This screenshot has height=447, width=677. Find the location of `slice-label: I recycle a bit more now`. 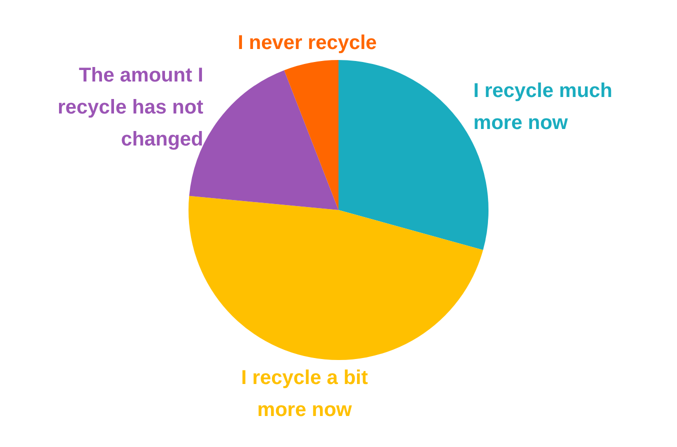

slice-label: I recycle a bit more now is located at coordinates (304, 393).